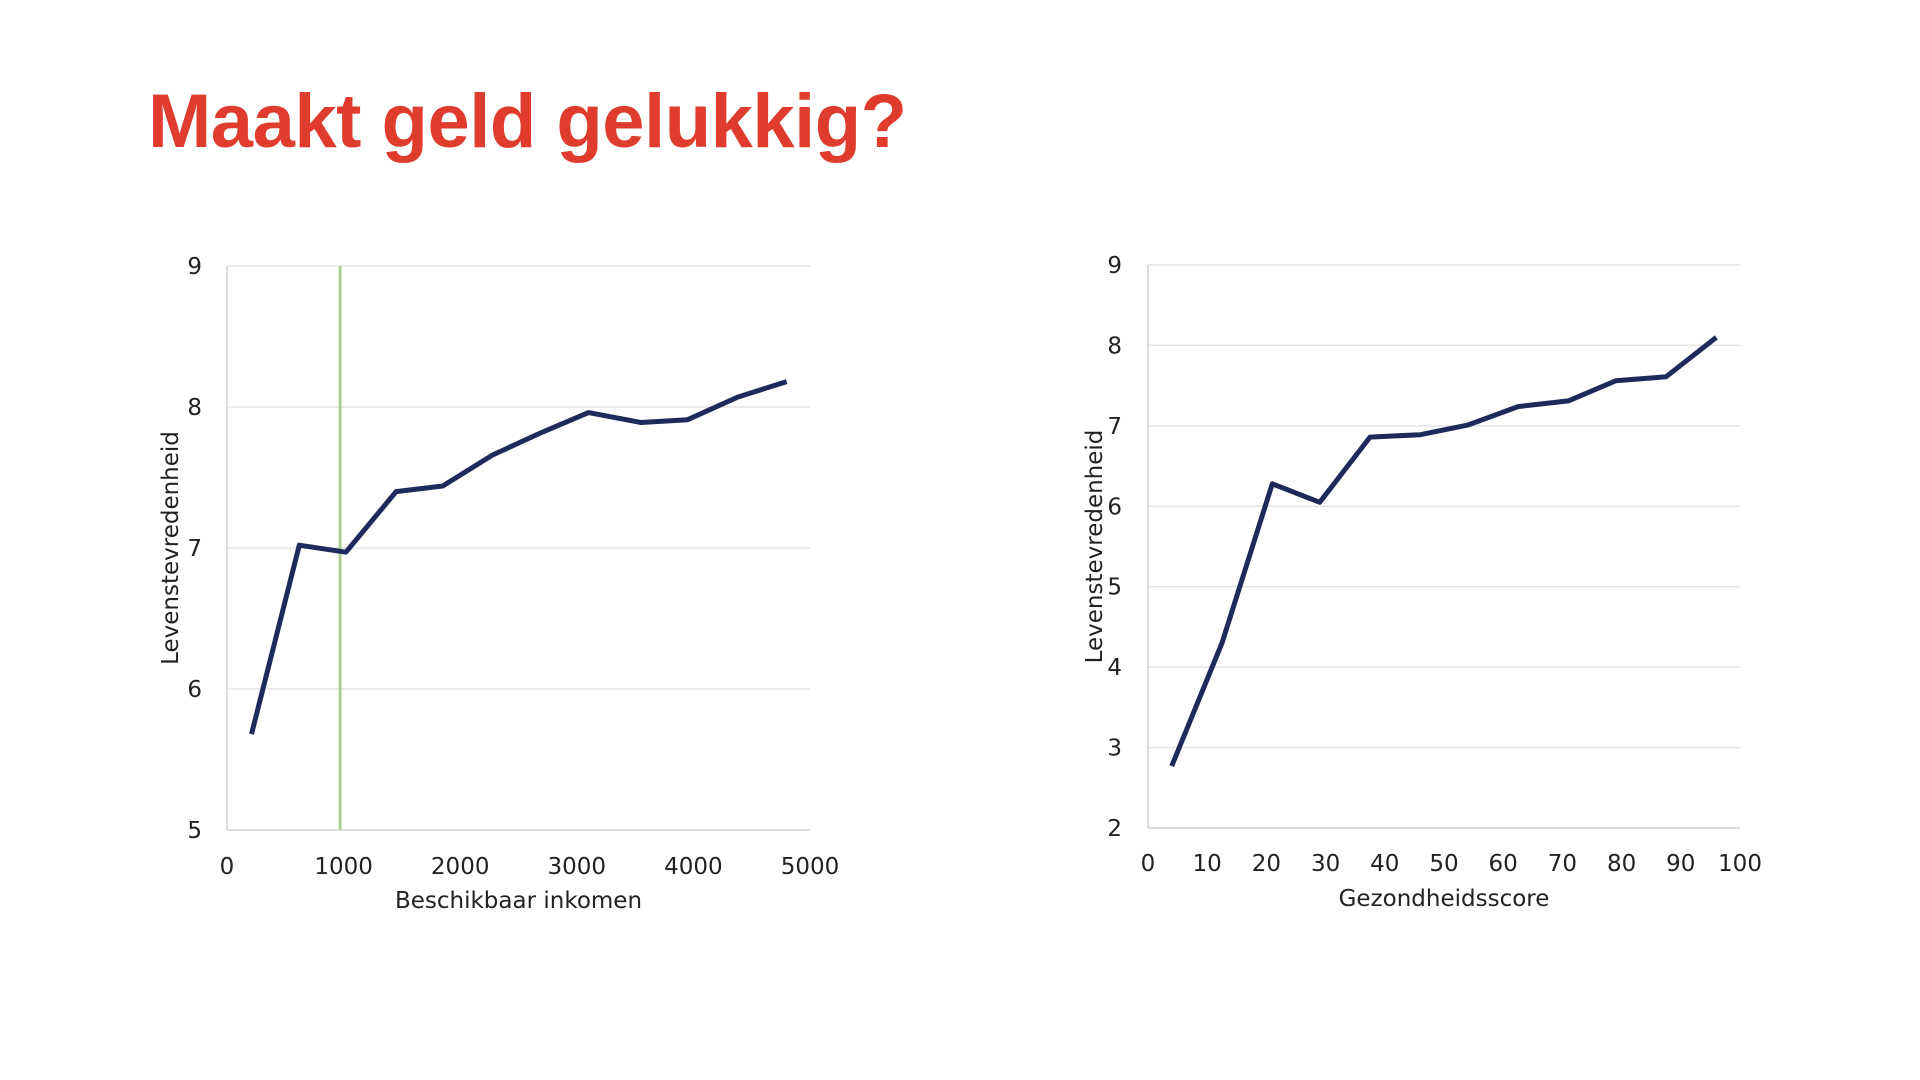 The height and width of the screenshot is (1080, 1920). I want to click on x-tick-label: 70, so click(1562, 864).